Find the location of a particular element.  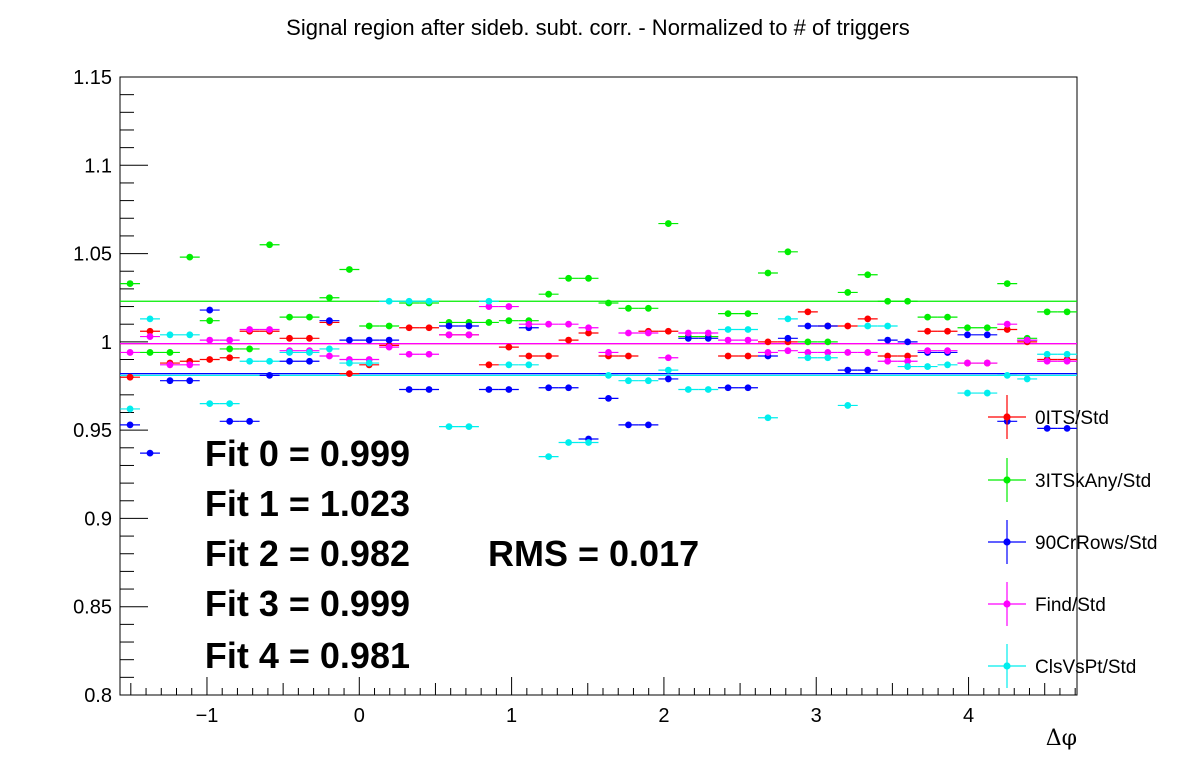

fit-label-0: Fit 0 = 0.999 is located at coordinates (307, 453).